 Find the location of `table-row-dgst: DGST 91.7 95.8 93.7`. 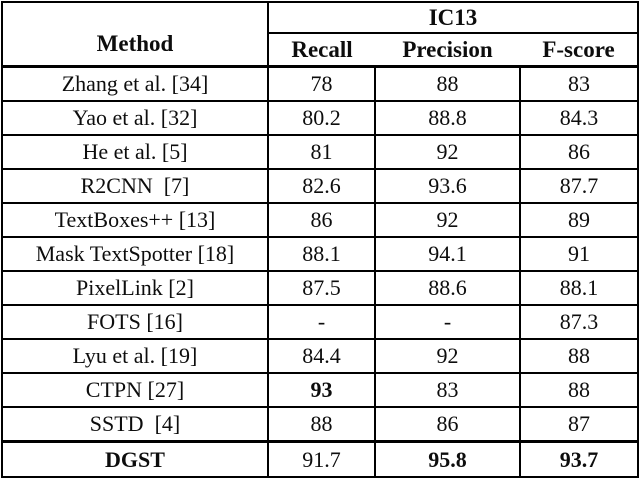

table-row-dgst: DGST 91.7 95.8 93.7 is located at coordinates (320, 459).